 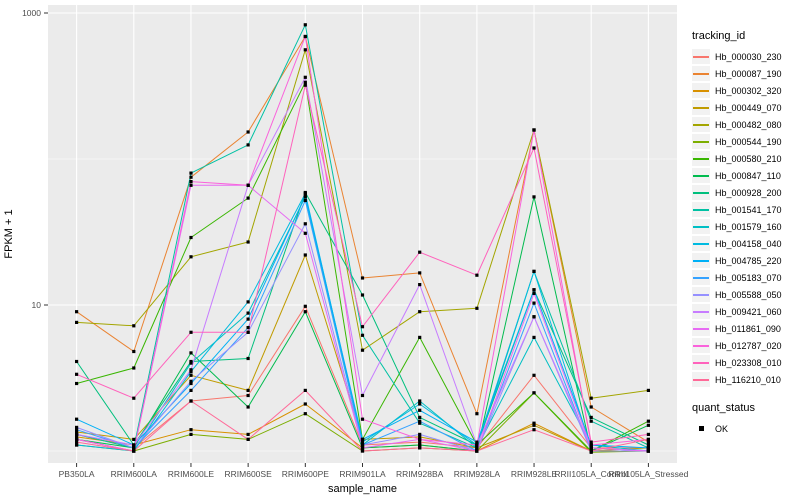 I want to click on legend-item-label: Hb_009421_060, so click(x=748, y=311).